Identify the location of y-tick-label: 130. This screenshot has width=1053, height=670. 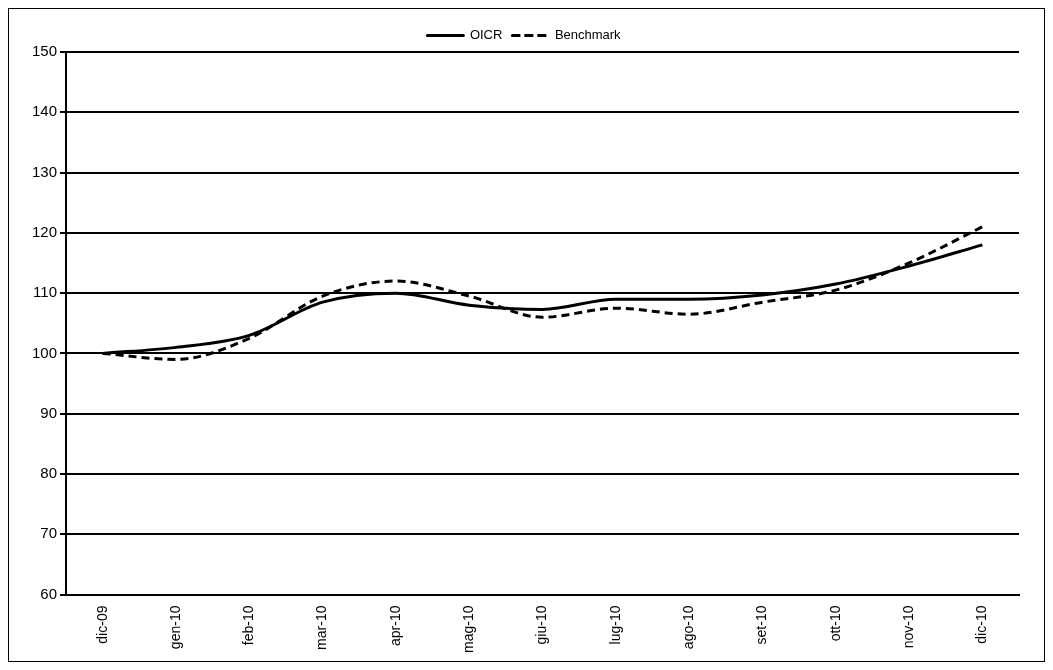
(45, 171).